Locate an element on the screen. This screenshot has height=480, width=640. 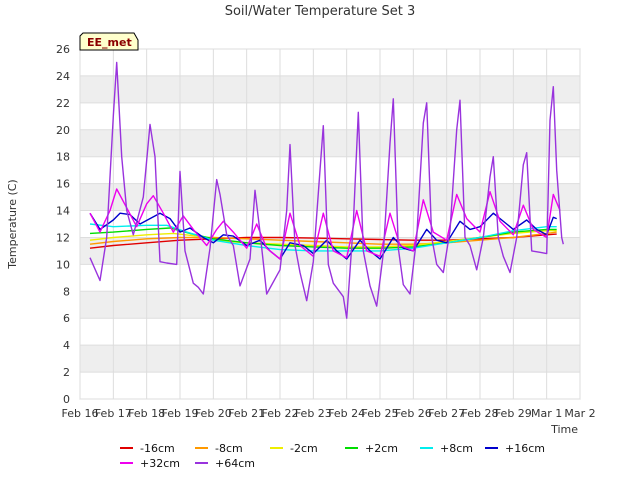
legend-item: -8cm is located at coordinates (219, 448).